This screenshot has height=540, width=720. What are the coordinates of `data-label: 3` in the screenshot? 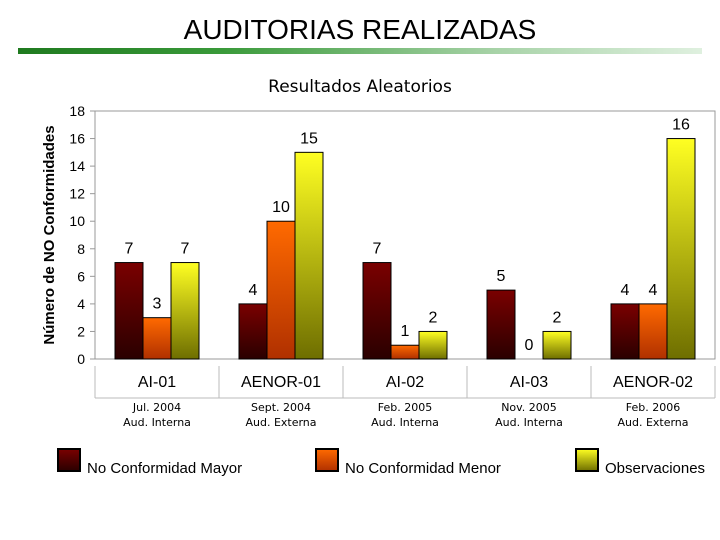 It's located at (157, 304).